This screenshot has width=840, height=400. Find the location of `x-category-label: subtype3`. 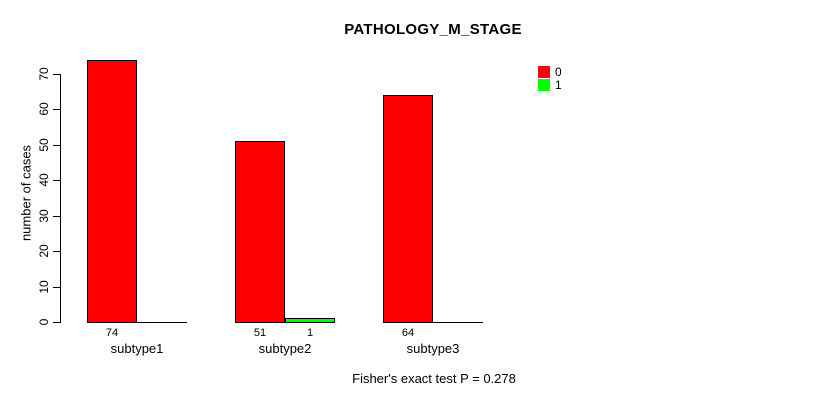

x-category-label: subtype3 is located at coordinates (433, 348).